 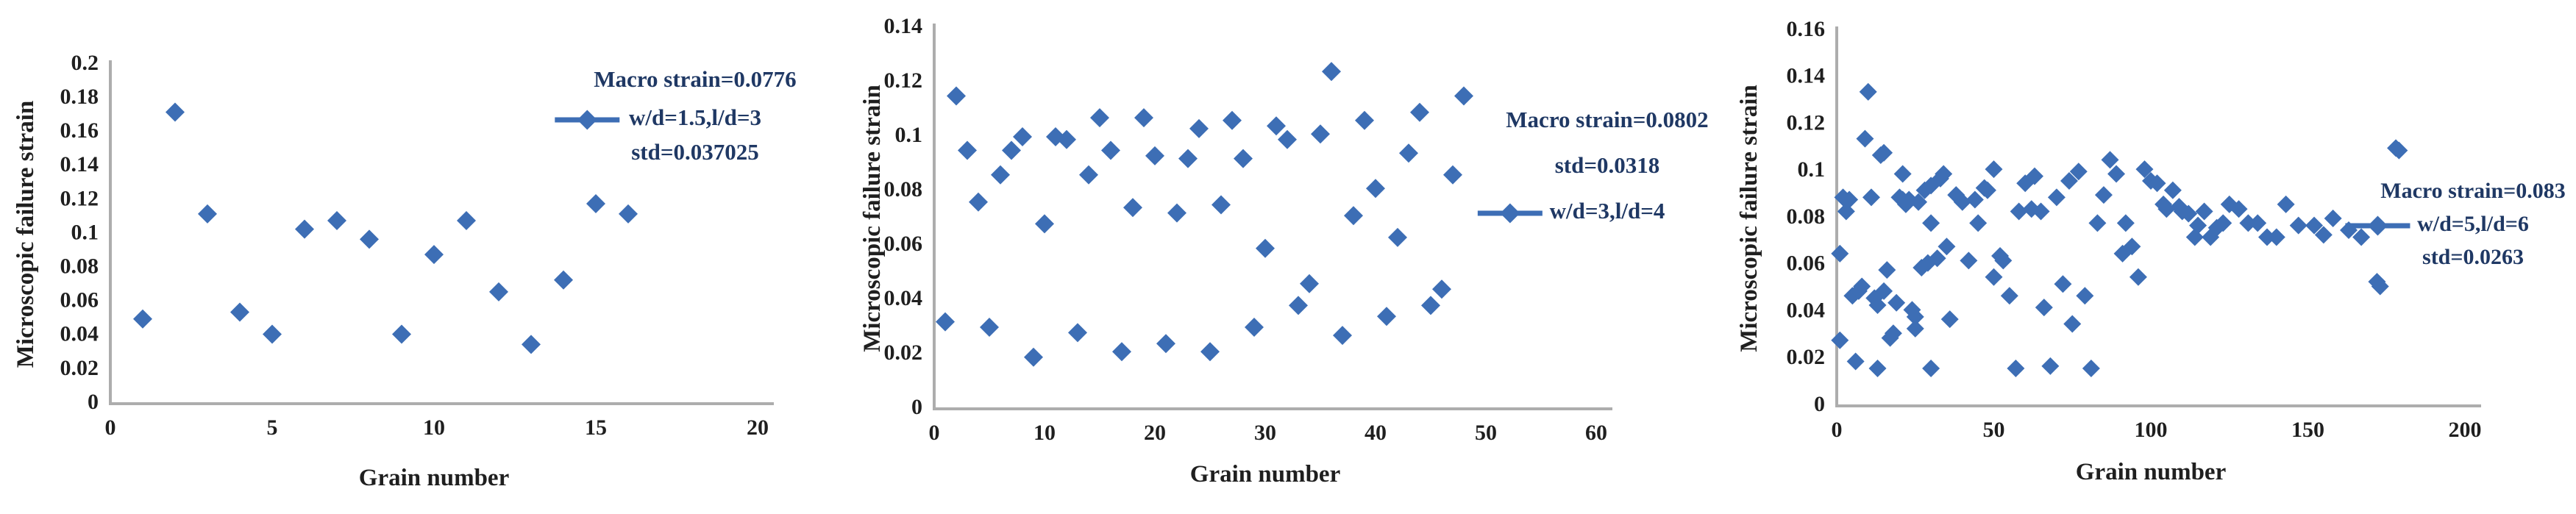 I want to click on legend-line: std=0.037025, so click(x=695, y=152).